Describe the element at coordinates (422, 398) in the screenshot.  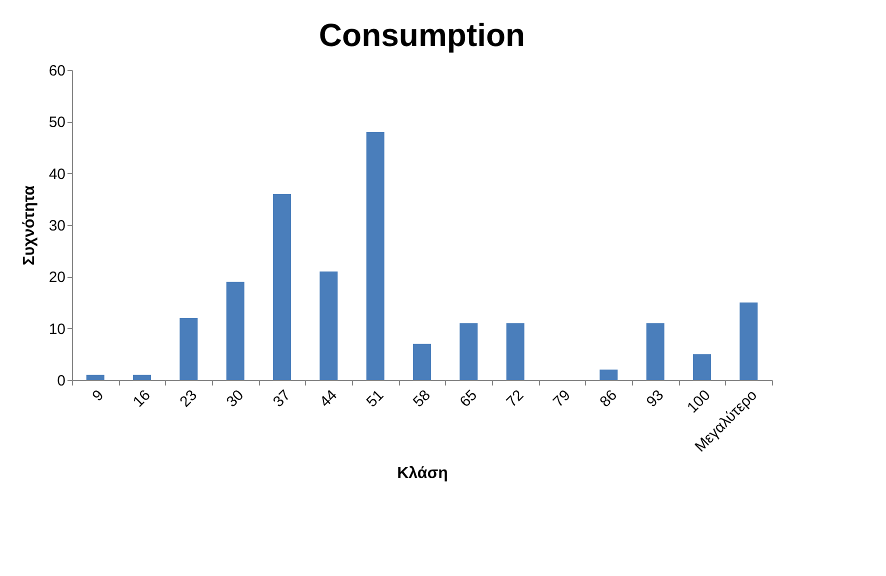
I see `x-tick-label: 58` at that location.